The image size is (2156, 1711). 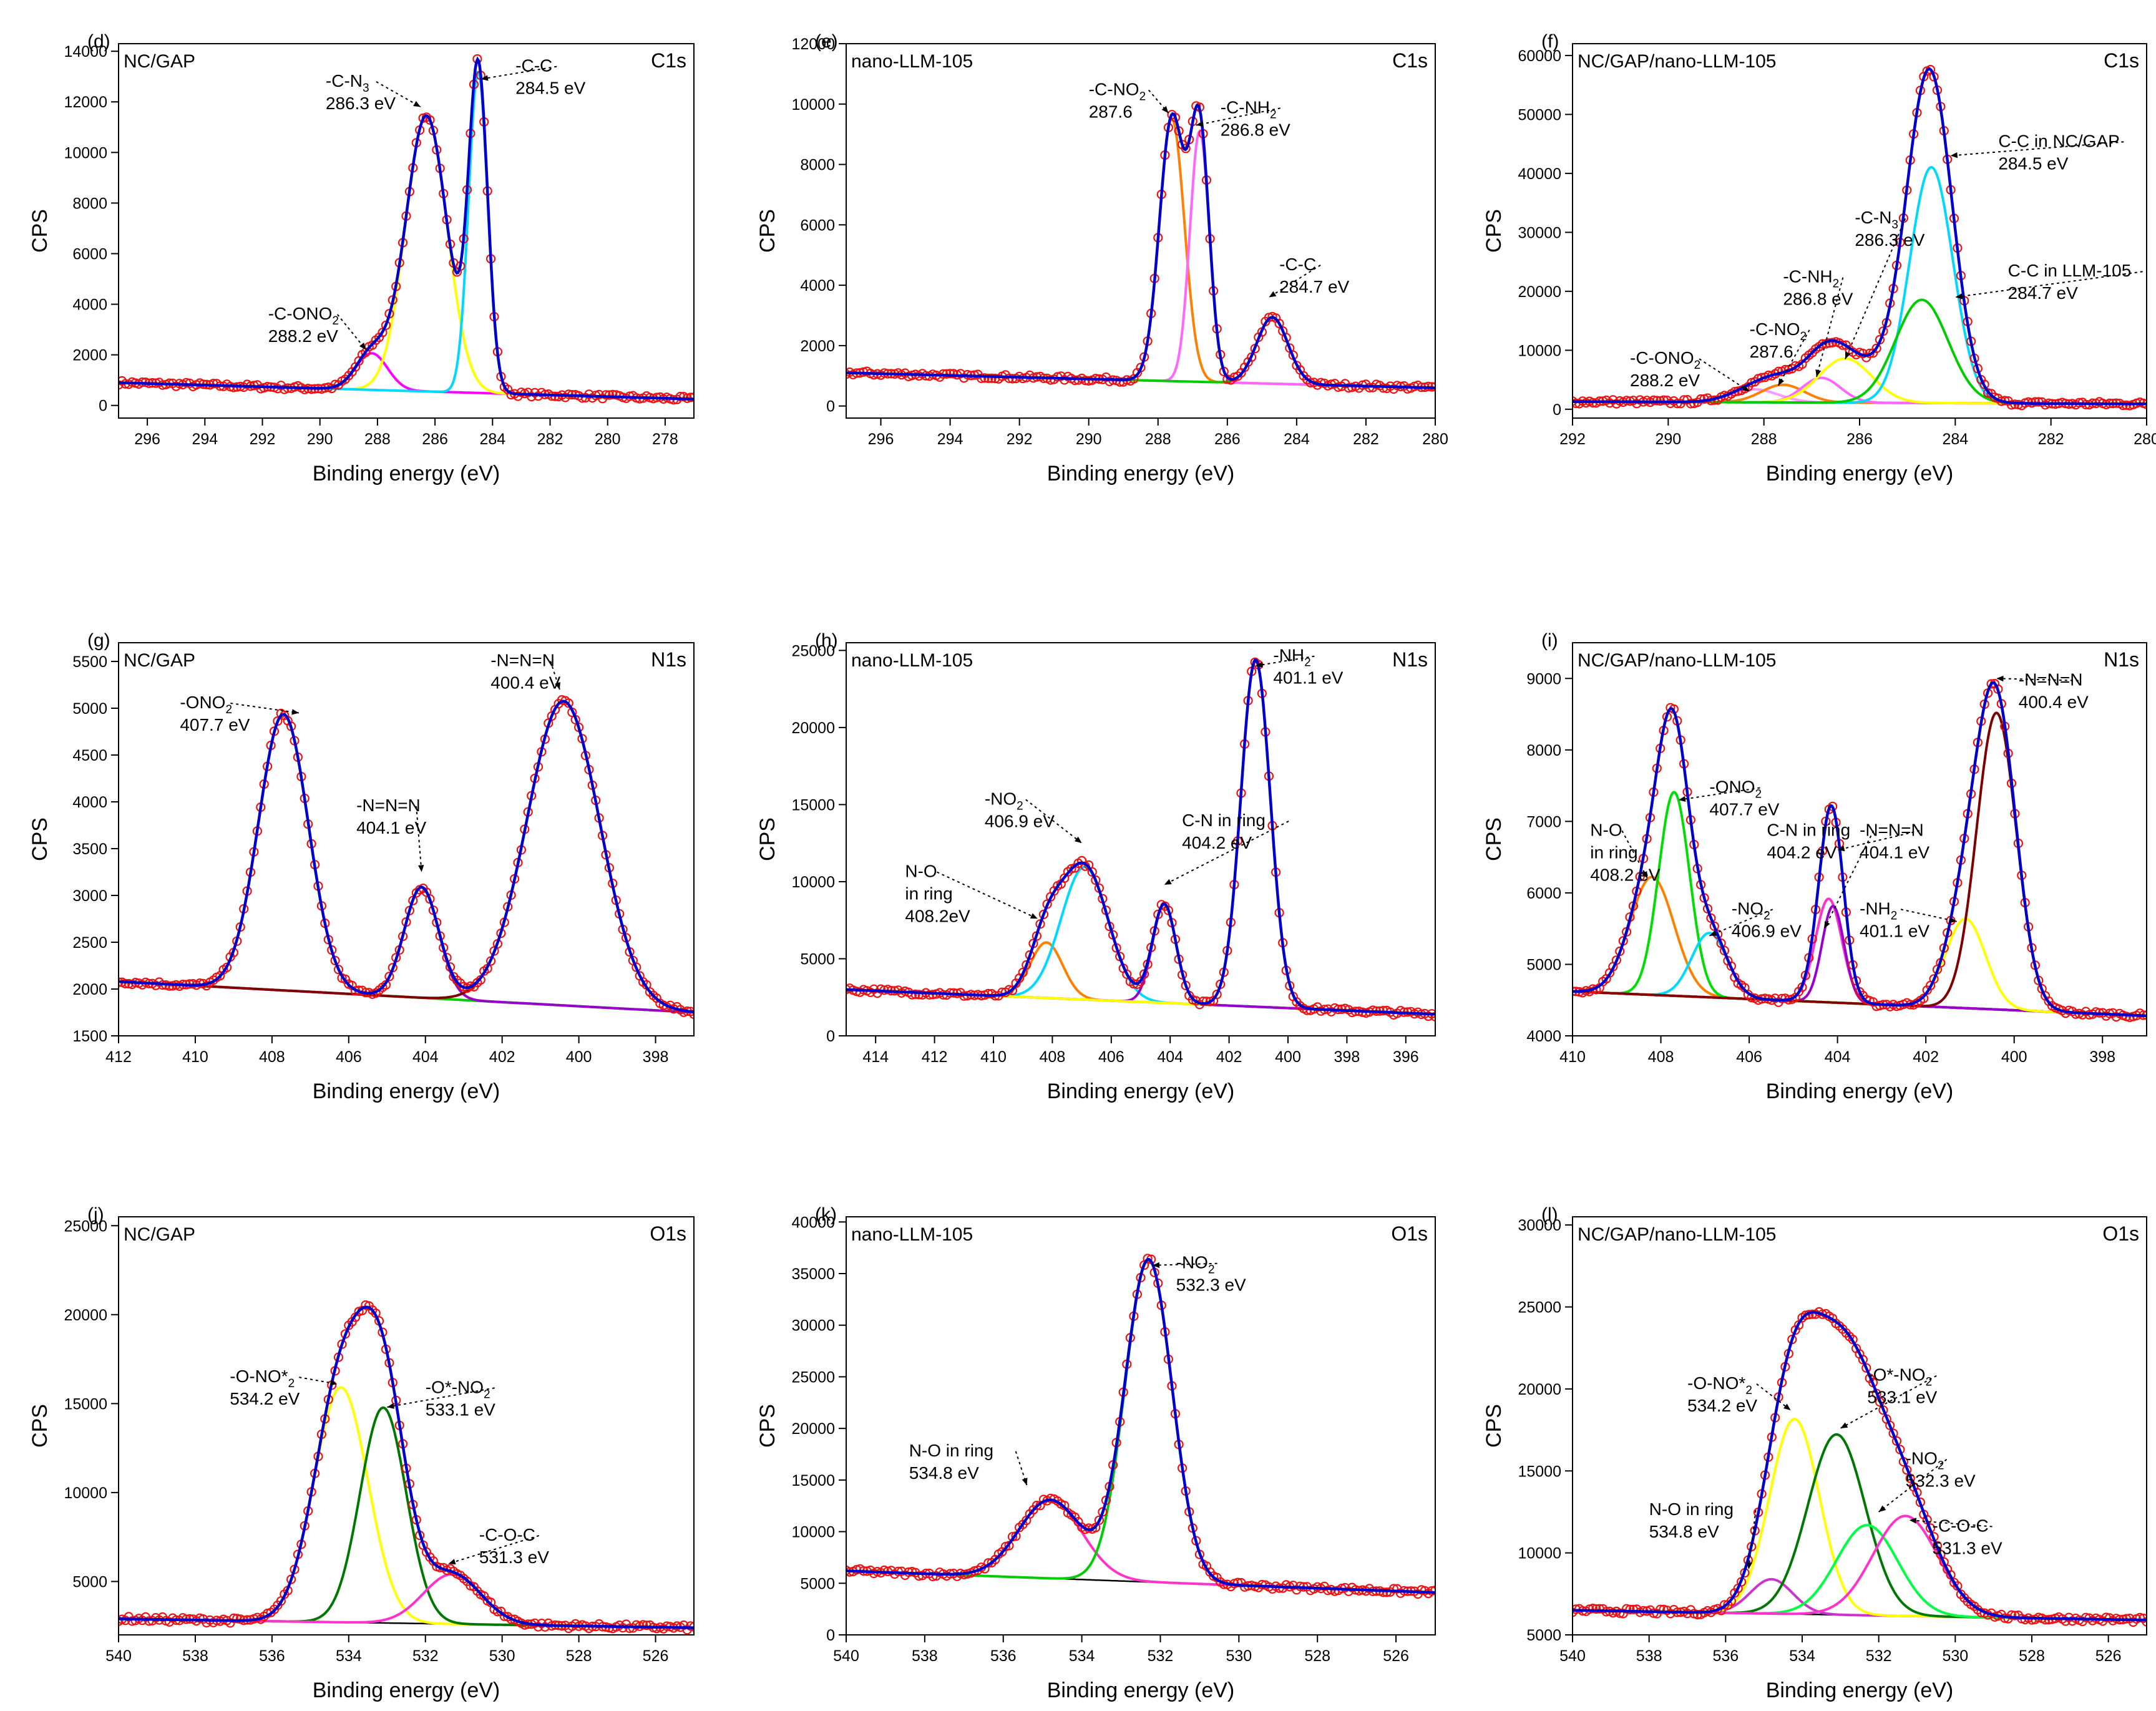 I want to click on x-tick-label: 406, so click(x=349, y=1057).